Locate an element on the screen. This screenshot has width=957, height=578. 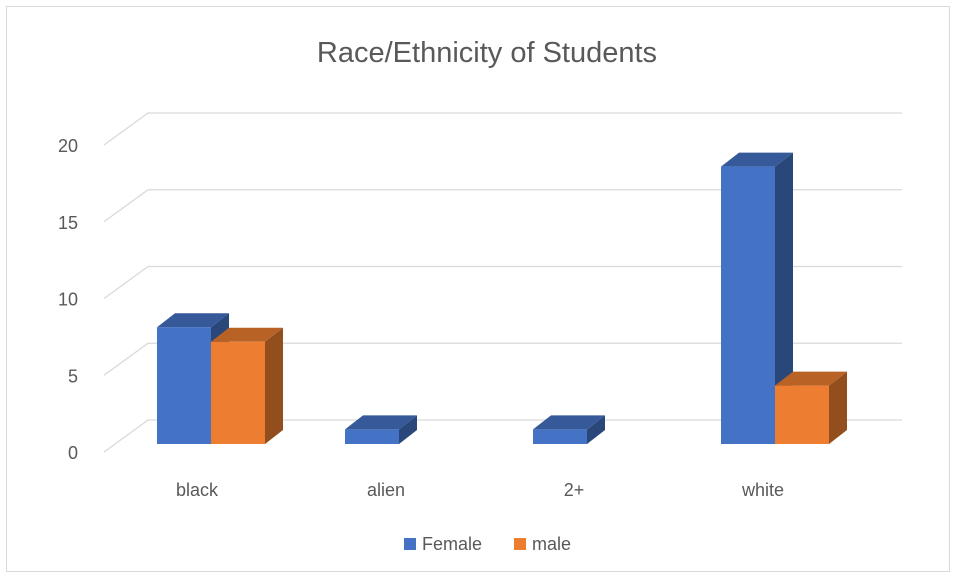
y-tick-label: 15 is located at coordinates (68, 223).